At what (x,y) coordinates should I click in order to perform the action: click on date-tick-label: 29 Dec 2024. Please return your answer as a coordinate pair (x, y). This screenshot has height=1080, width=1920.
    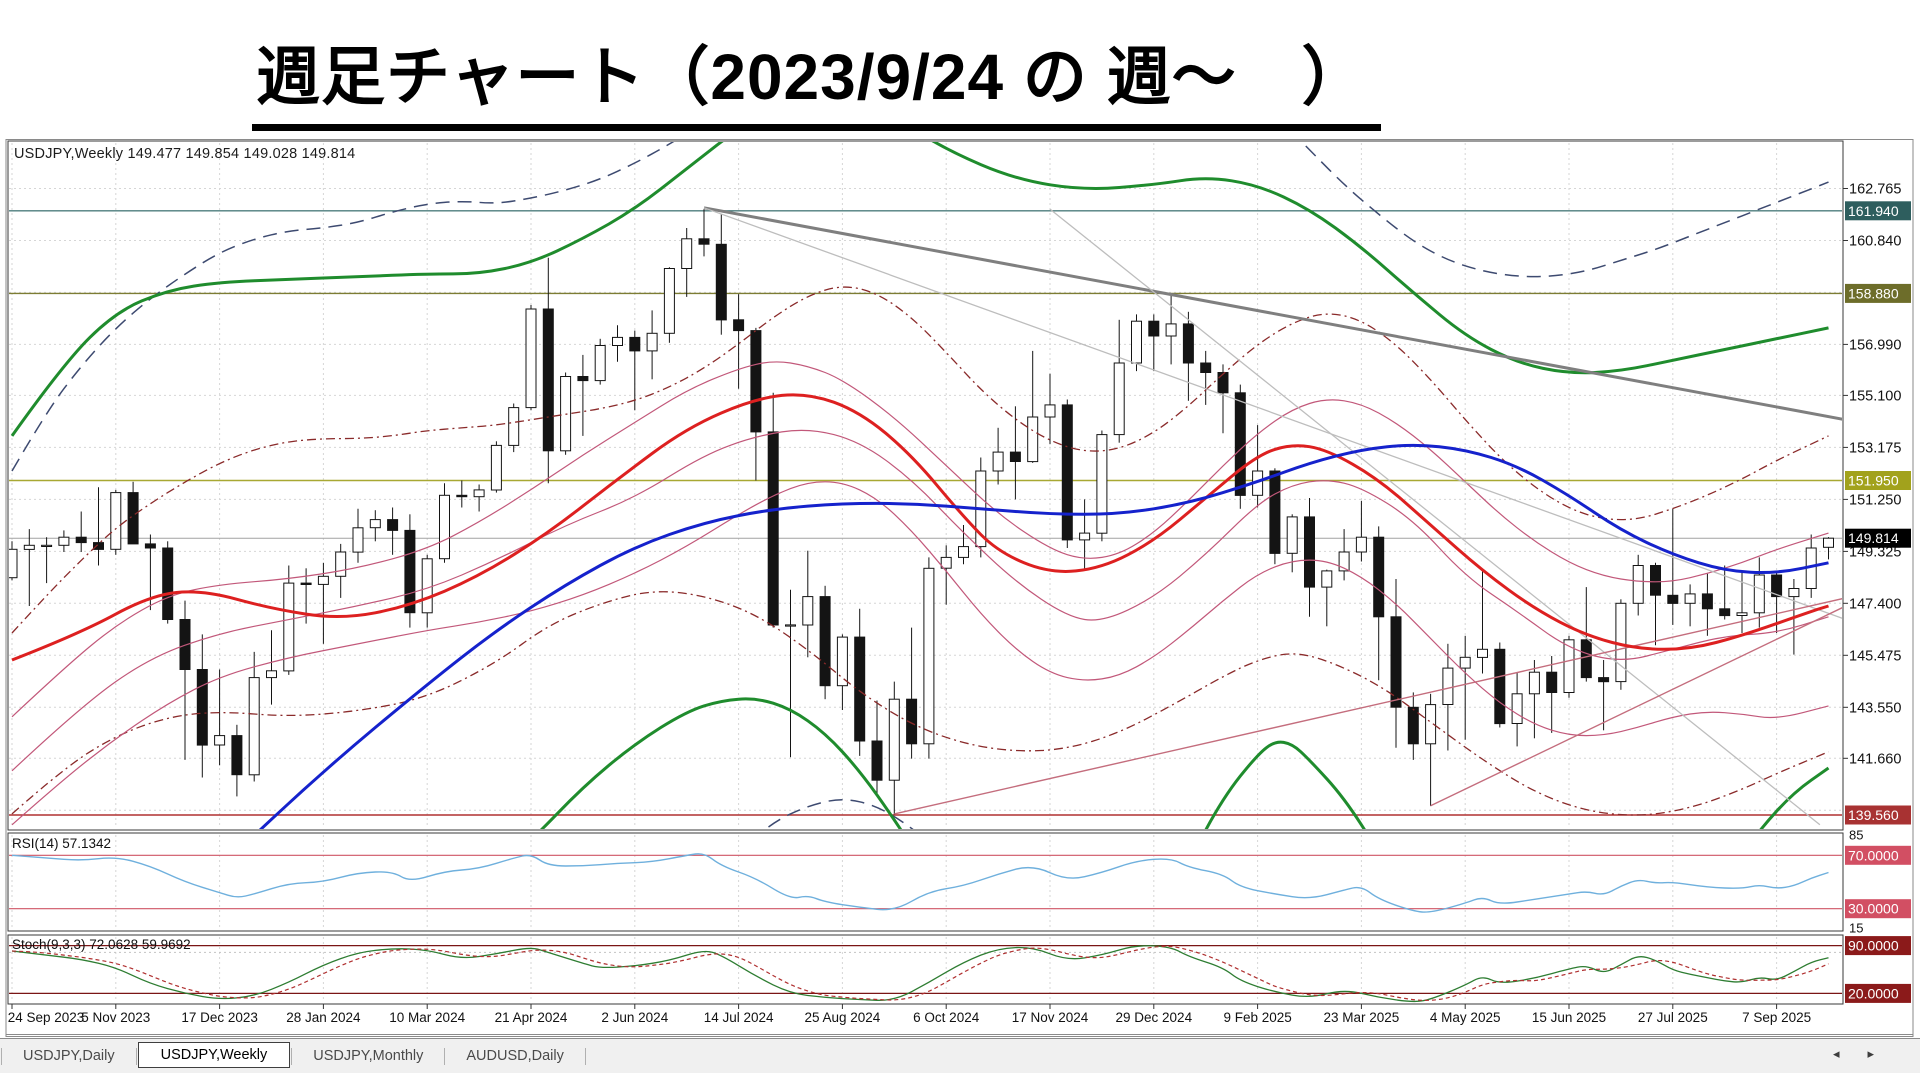
    Looking at the image, I should click on (1154, 1017).